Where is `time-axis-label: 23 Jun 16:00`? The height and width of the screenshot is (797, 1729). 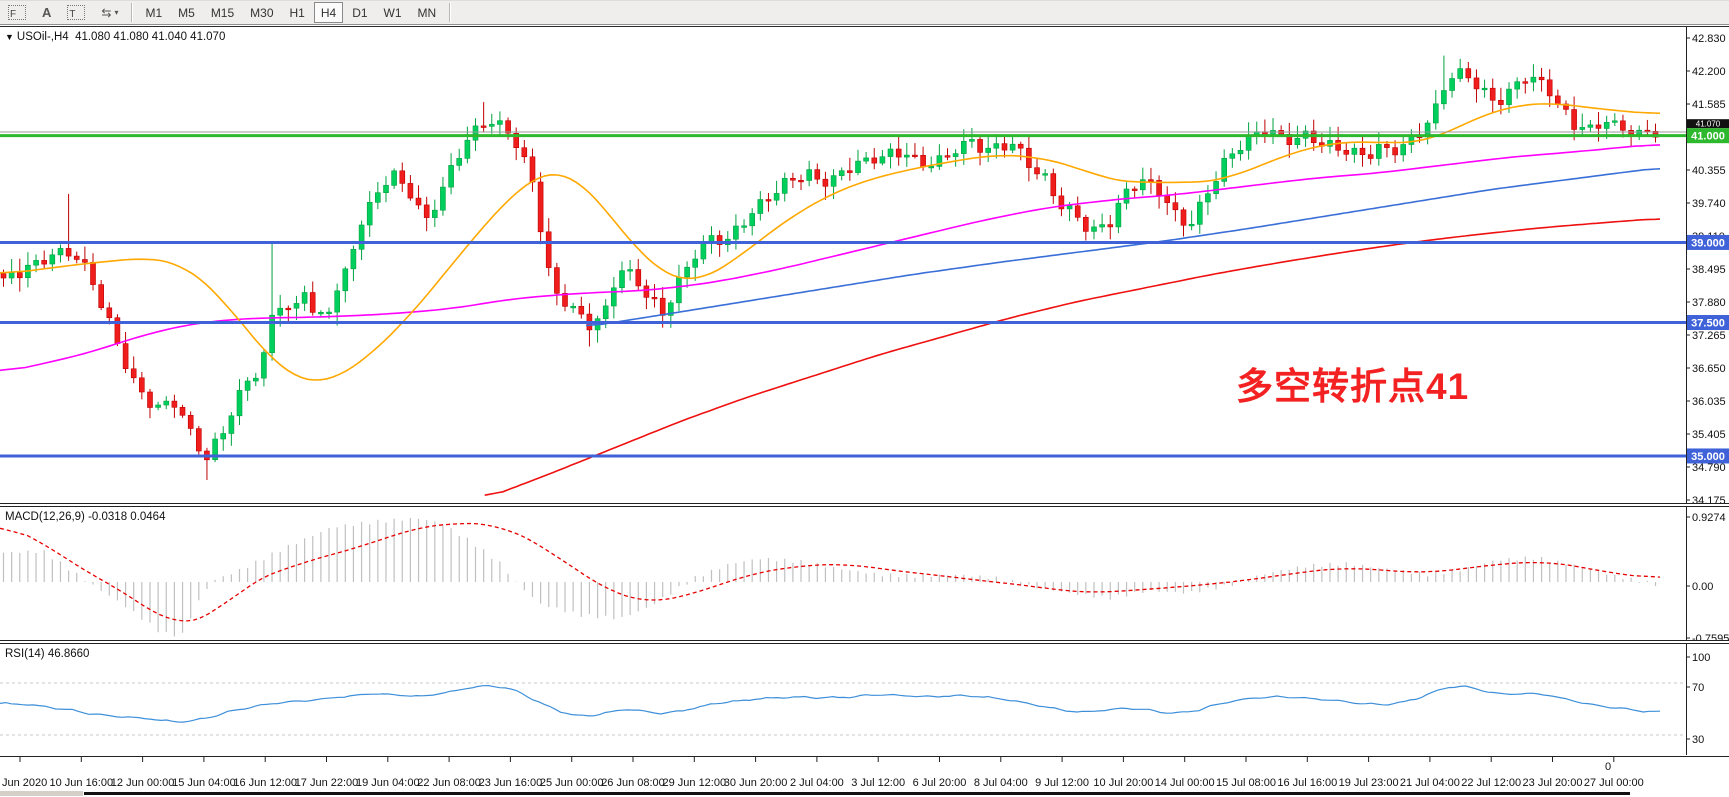 time-axis-label: 23 Jun 16:00 is located at coordinates (511, 783).